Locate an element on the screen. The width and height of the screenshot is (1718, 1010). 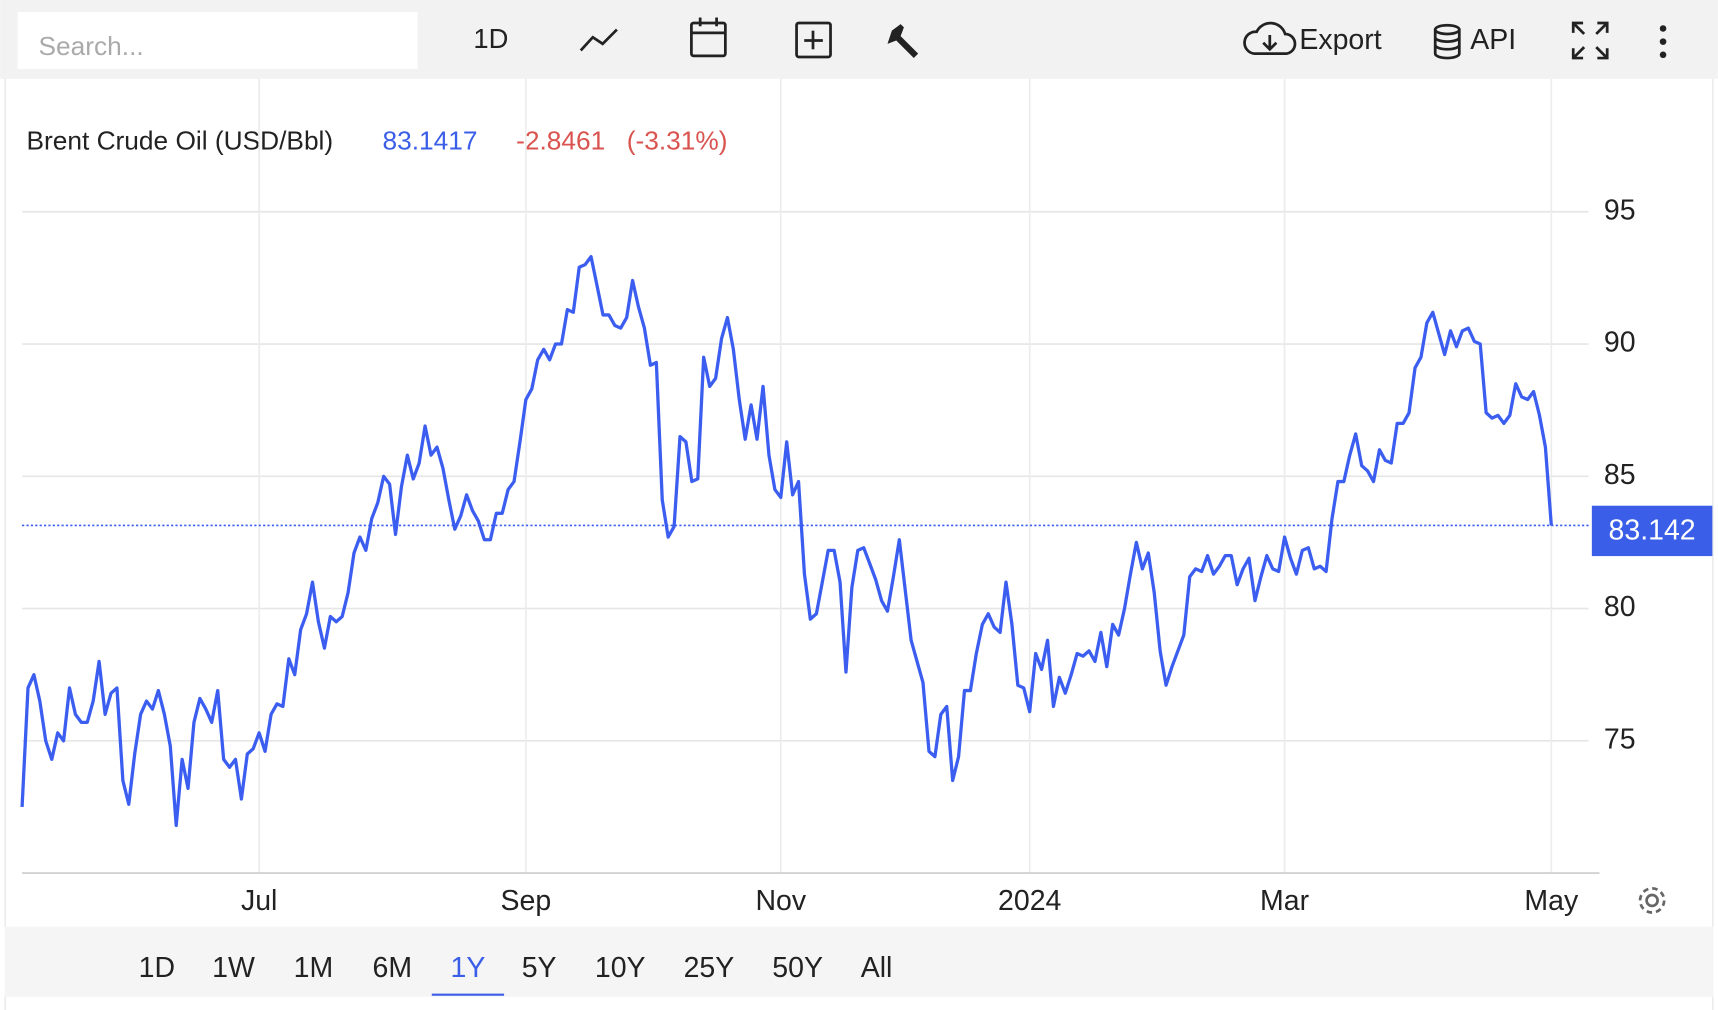
range-button: 50Y is located at coordinates (797, 968).